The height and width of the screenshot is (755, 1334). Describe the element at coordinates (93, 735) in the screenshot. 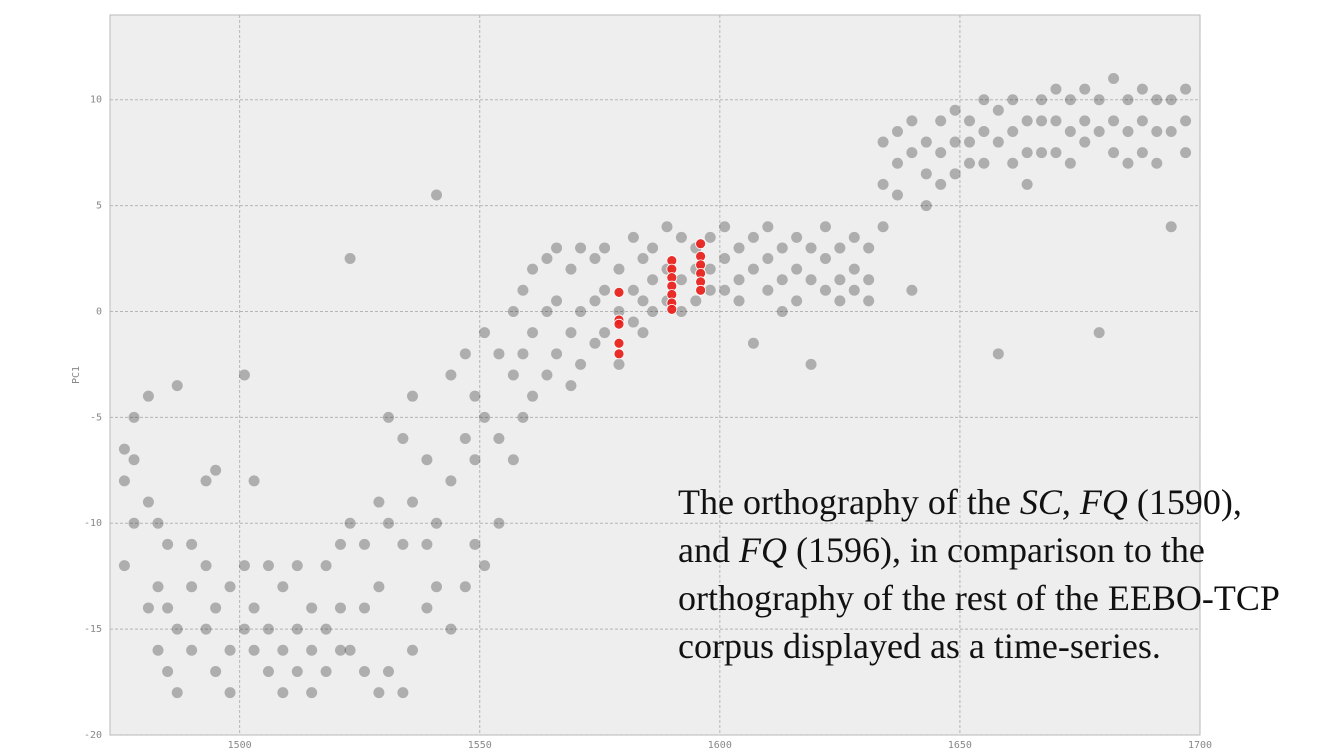

I see `y-tick-label: -20` at that location.